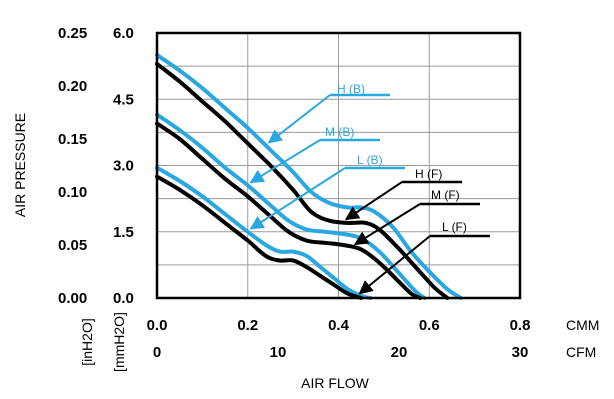 Image resolution: width=614 pixels, height=399 pixels. I want to click on x-tick-cmm: 0.2, so click(247, 325).